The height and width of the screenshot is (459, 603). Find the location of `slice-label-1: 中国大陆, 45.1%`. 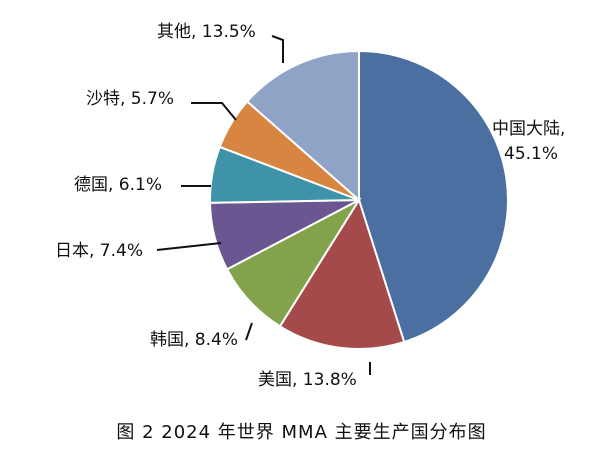

slice-label-1: 中国大陆, 45.1% is located at coordinates (528, 141).